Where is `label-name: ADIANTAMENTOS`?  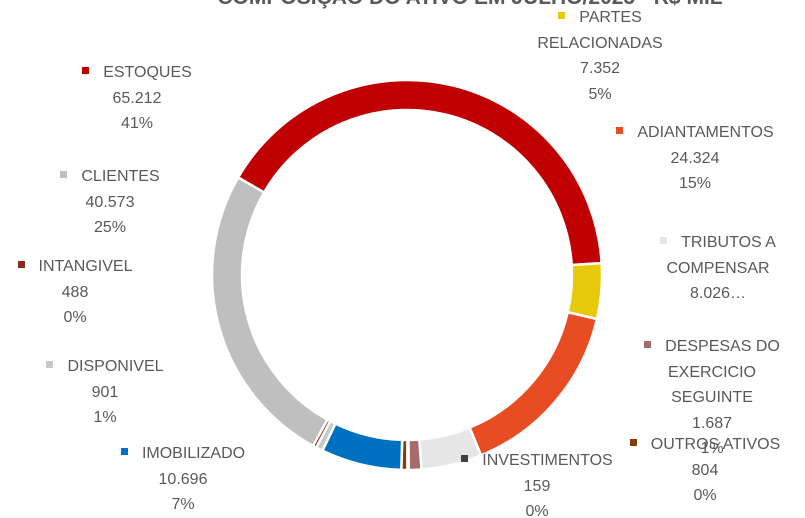
label-name: ADIANTAMENTOS is located at coordinates (695, 133).